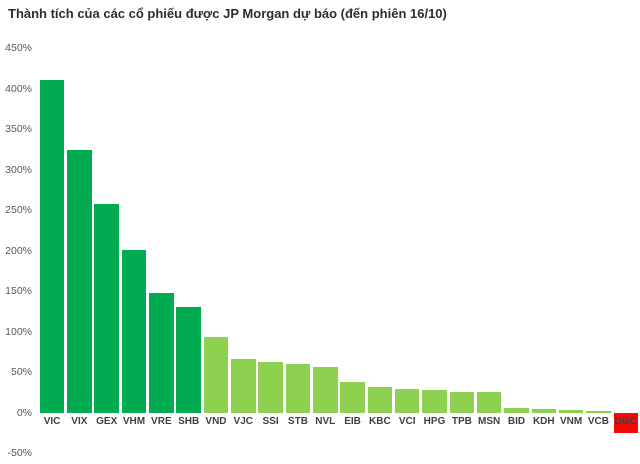 The height and width of the screenshot is (464, 640). What do you see at coordinates (380, 400) in the screenshot?
I see `bar-KBC` at bounding box center [380, 400].